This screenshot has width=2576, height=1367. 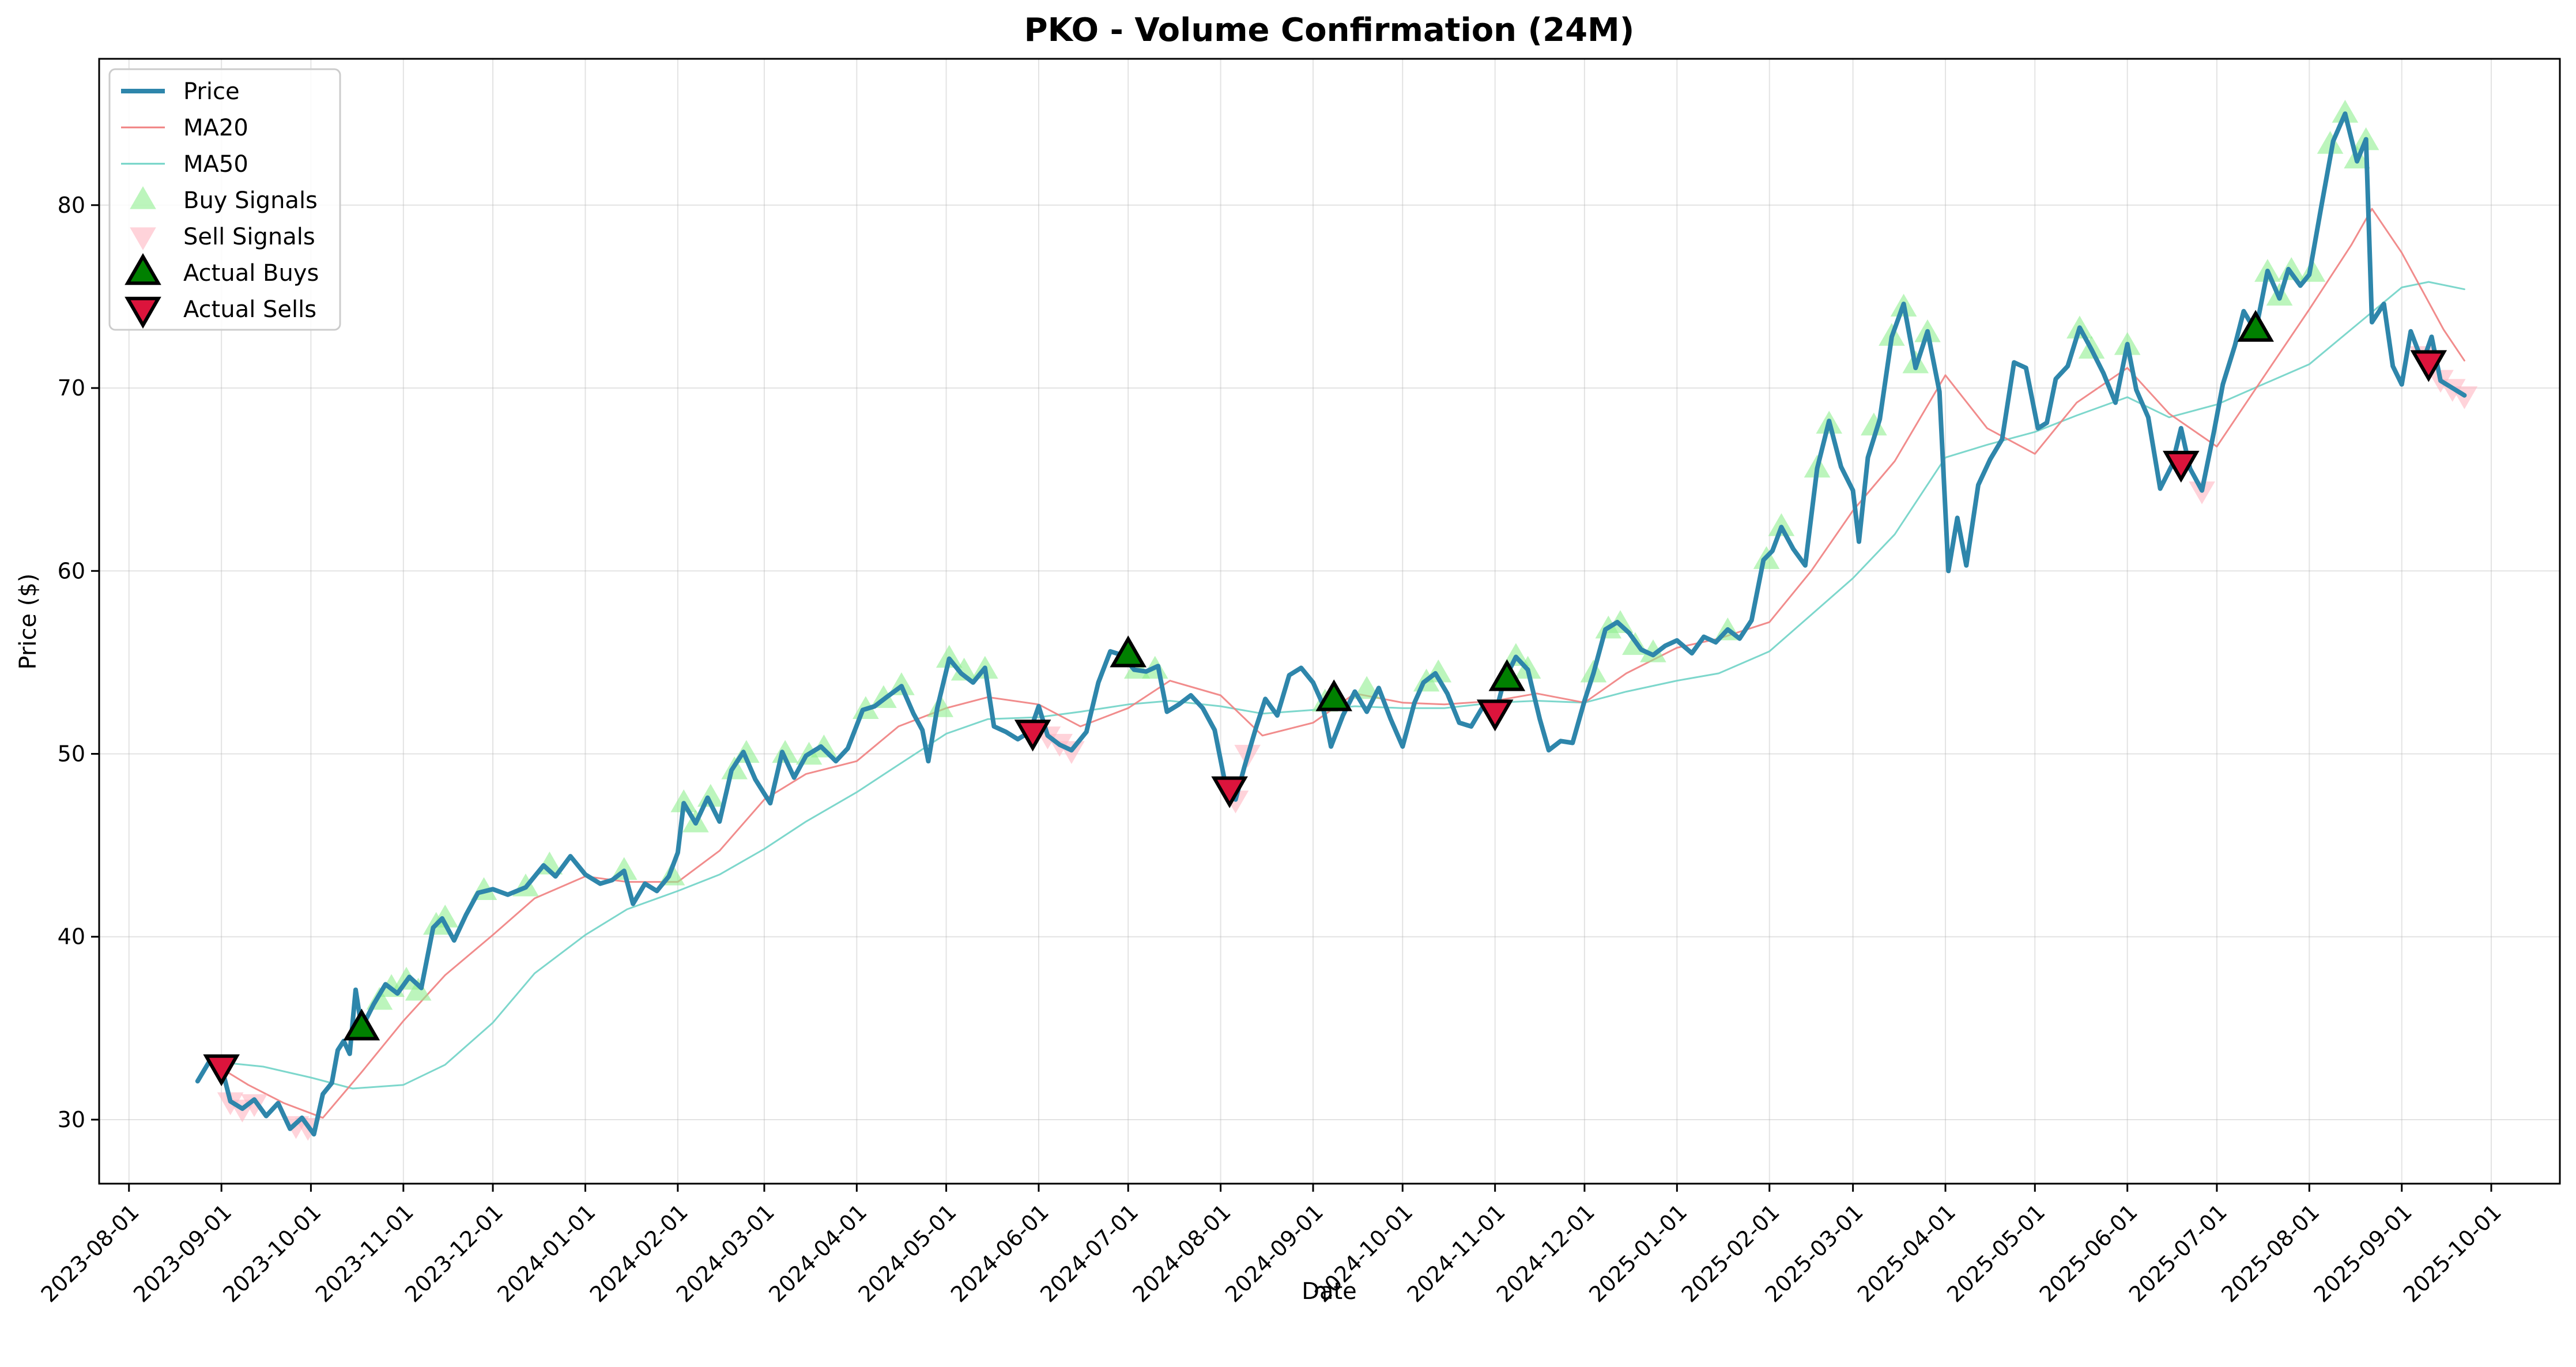 What do you see at coordinates (71, 388) in the screenshot?
I see `y-tick-label: 70` at bounding box center [71, 388].